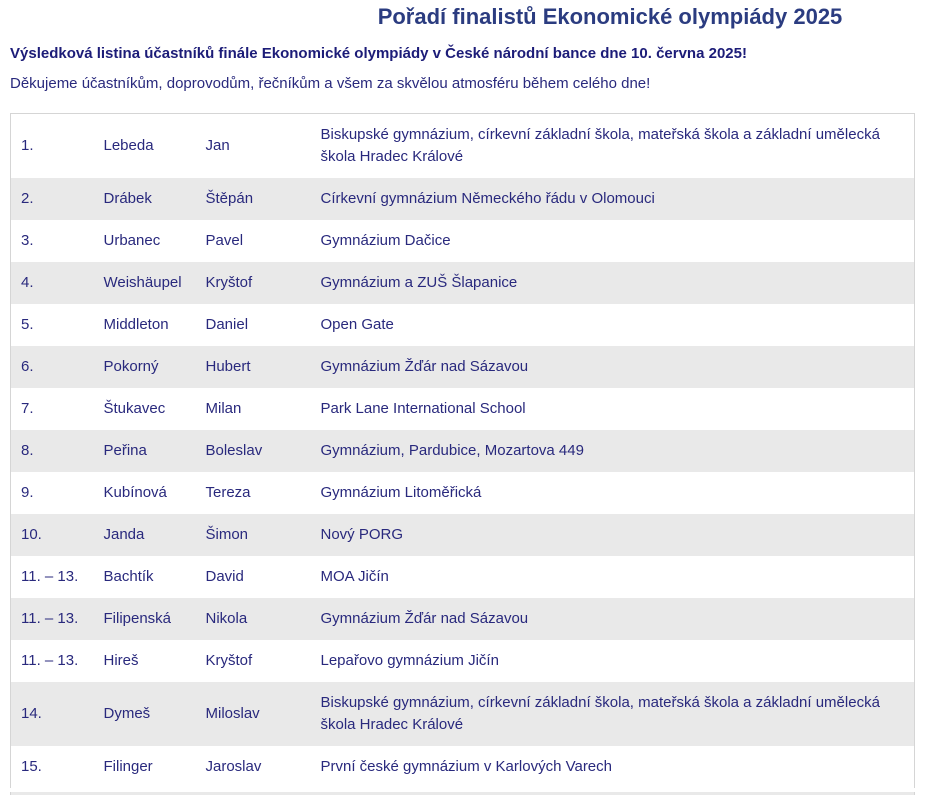 The height and width of the screenshot is (795, 931). What do you see at coordinates (121, 660) in the screenshot?
I see `surname-cell: Hireš` at bounding box center [121, 660].